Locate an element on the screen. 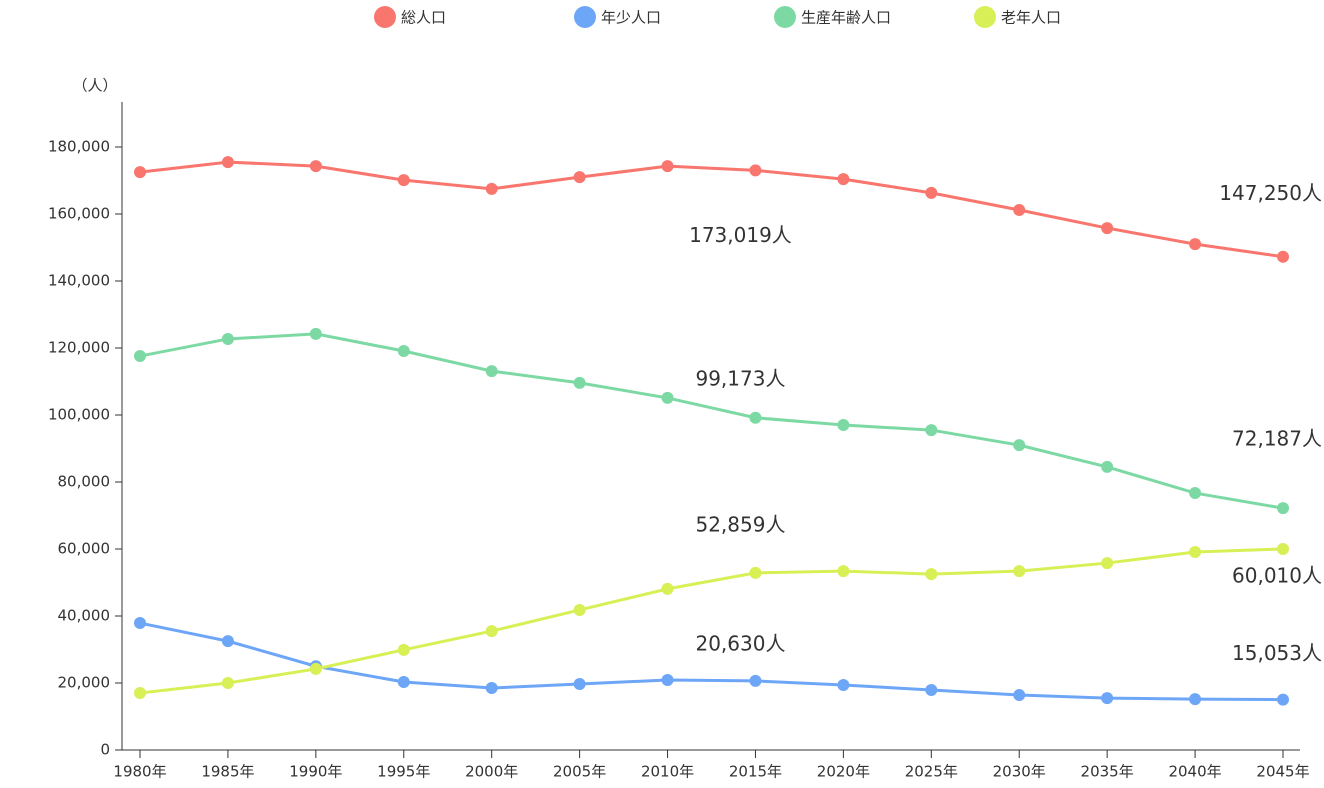  y-tick-label: 100,000 is located at coordinates (79, 415).